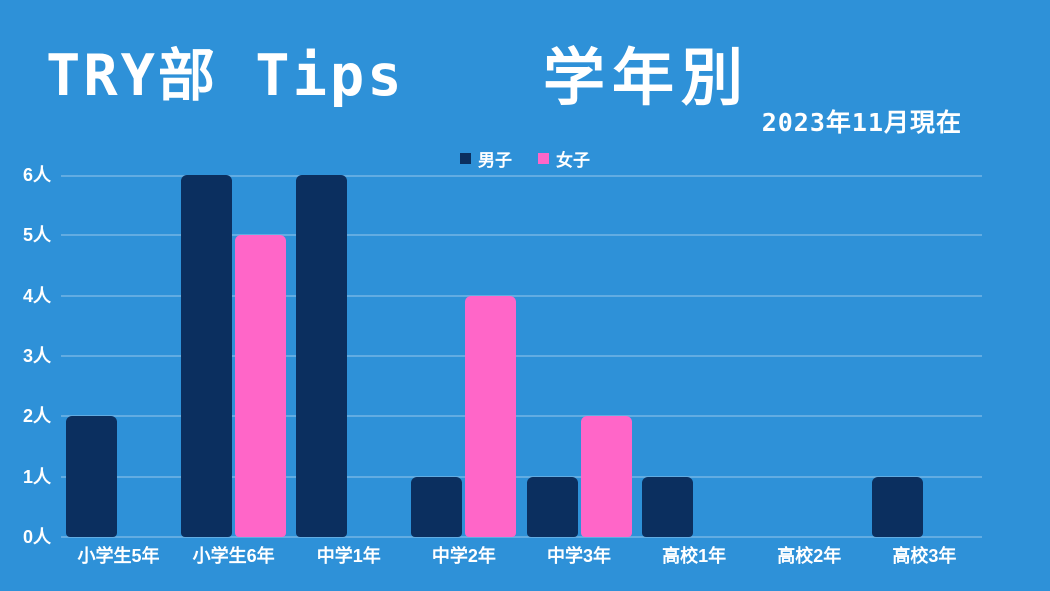 Image resolution: width=1050 pixels, height=591 pixels. What do you see at coordinates (36, 235) in the screenshot?
I see `y-axis-label-5: 5人` at bounding box center [36, 235].